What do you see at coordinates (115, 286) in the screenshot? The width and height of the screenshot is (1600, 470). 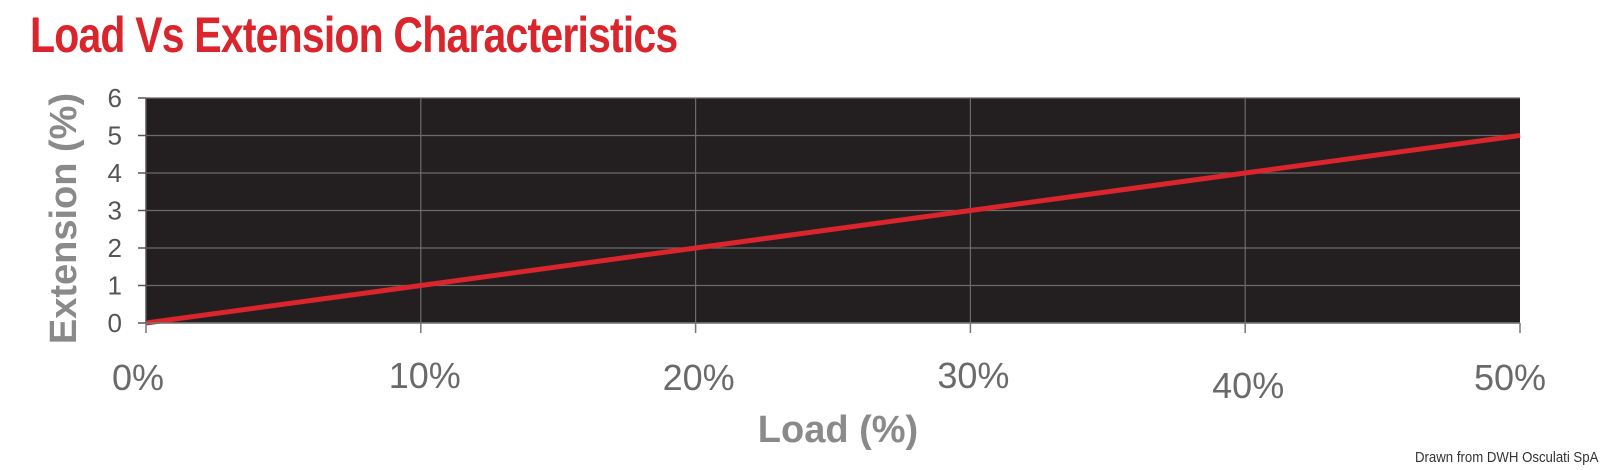 I see `y-tick-label: 1` at bounding box center [115, 286].